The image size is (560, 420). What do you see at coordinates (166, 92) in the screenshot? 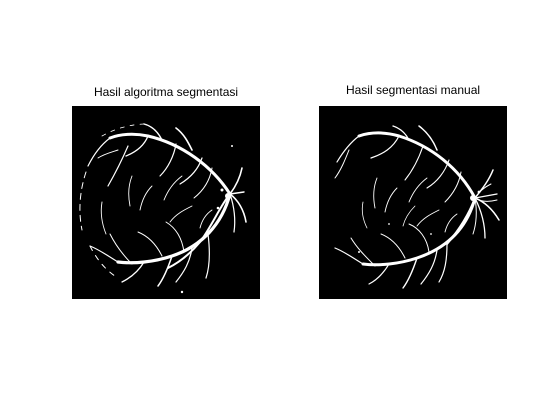
I see `left-panel-title: Hasil algoritma segmentasi` at bounding box center [166, 92].